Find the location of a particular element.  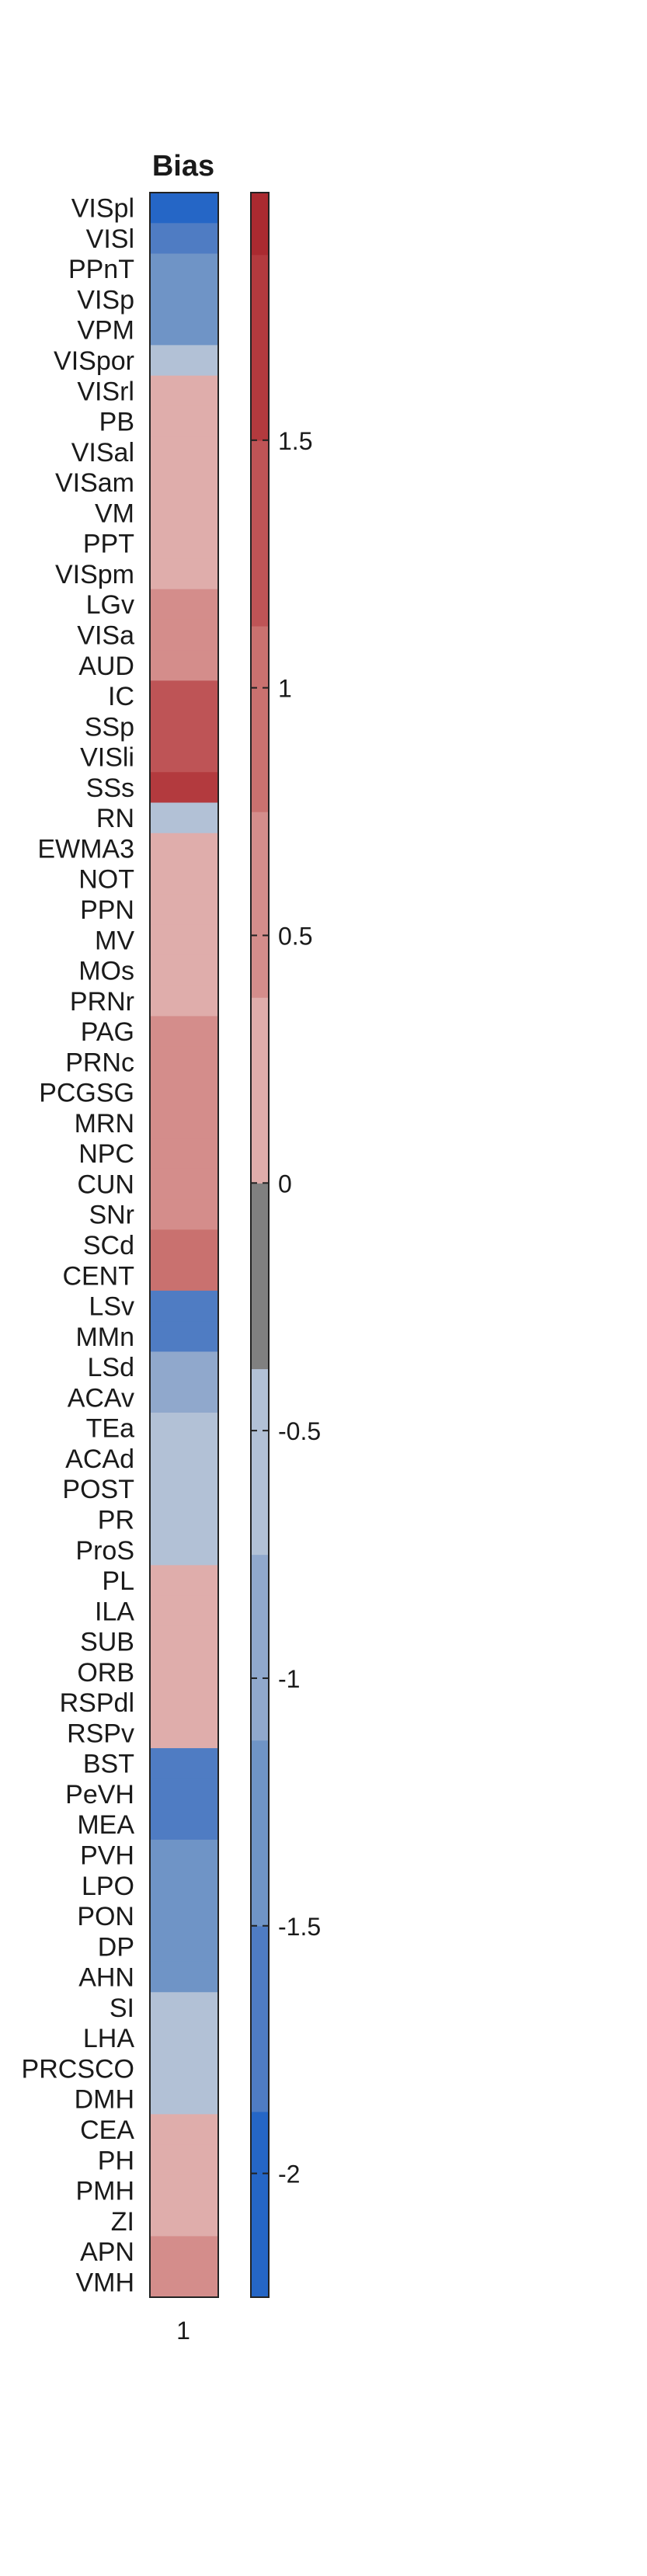

row-label: ORB is located at coordinates (105, 1673).